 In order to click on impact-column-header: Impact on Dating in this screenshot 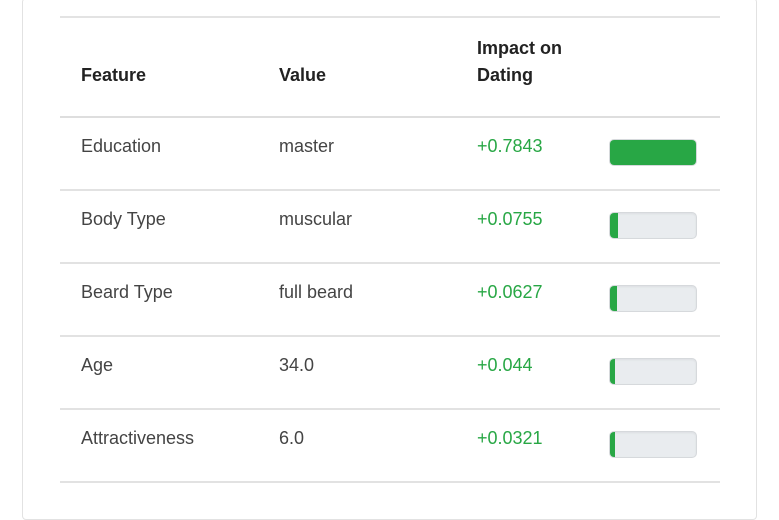, I will do `click(522, 67)`.